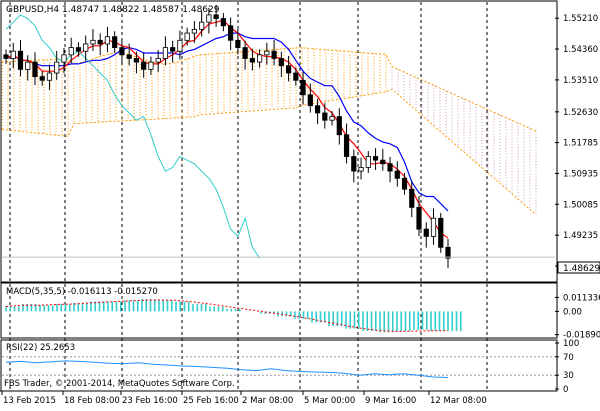 The image size is (600, 411). What do you see at coordinates (580, 236) in the screenshot?
I see `y-tick-label: 1.49235` at bounding box center [580, 236].